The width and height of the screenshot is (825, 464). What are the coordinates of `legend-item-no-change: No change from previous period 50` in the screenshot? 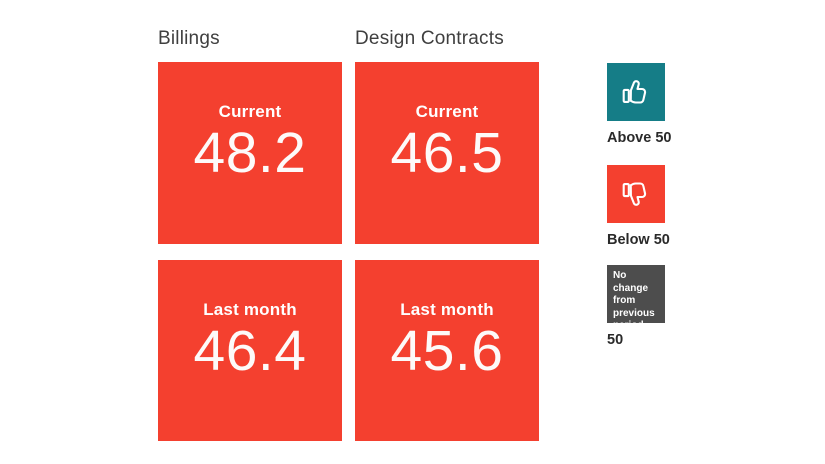 It's located at (638, 306).